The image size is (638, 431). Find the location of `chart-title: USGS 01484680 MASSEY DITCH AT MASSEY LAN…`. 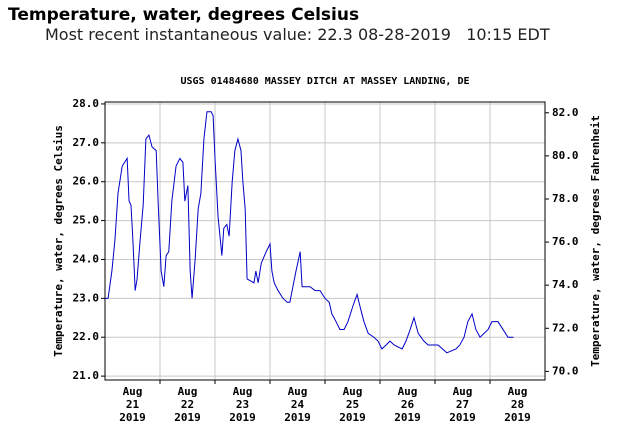

chart-title: USGS 01484680 MASSEY DITCH AT MASSEY LAN… is located at coordinates (325, 81).